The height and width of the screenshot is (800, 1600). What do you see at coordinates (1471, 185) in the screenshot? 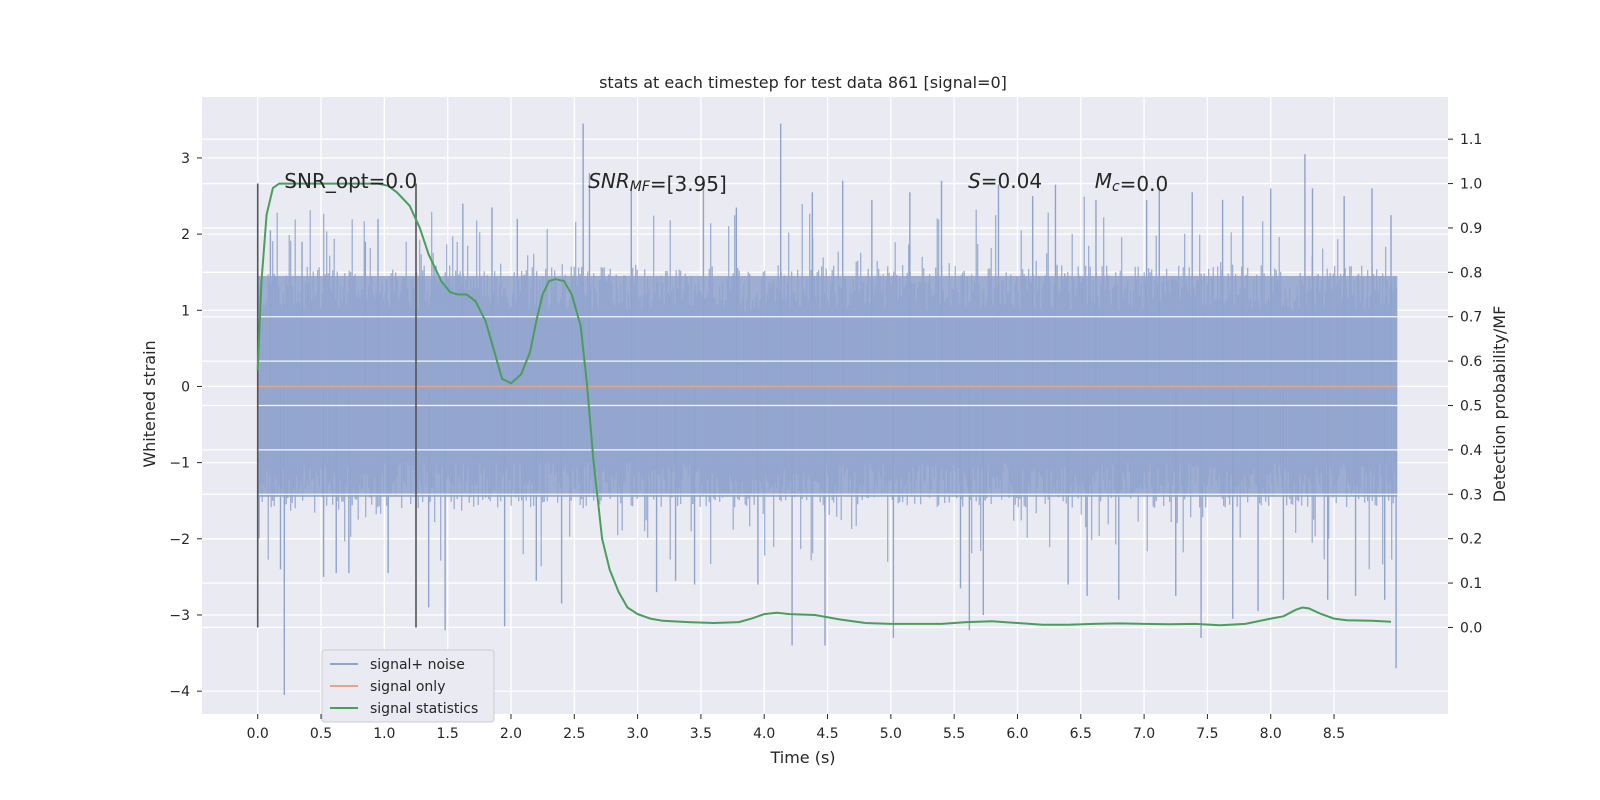
I see `y2-tick-label: 1.0` at bounding box center [1471, 185].